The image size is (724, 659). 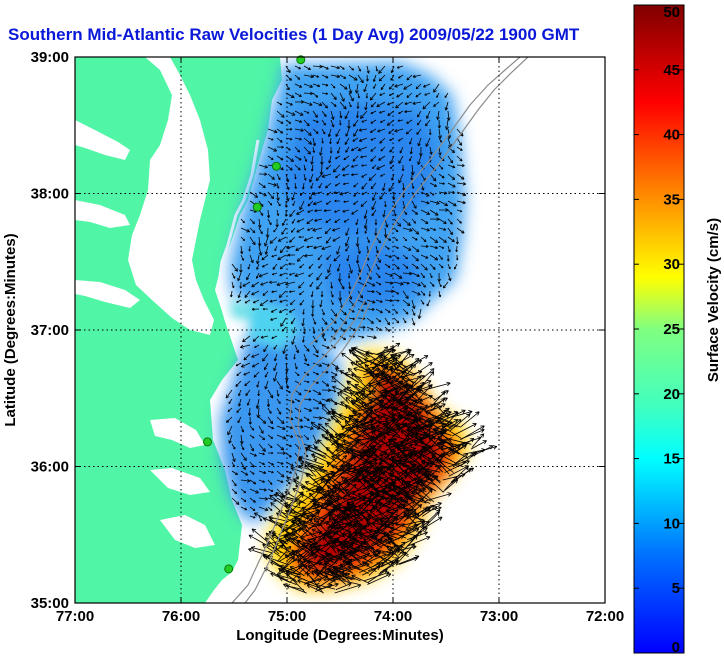 What do you see at coordinates (181, 616) in the screenshot?
I see `x-tick-label: 76:00` at bounding box center [181, 616].